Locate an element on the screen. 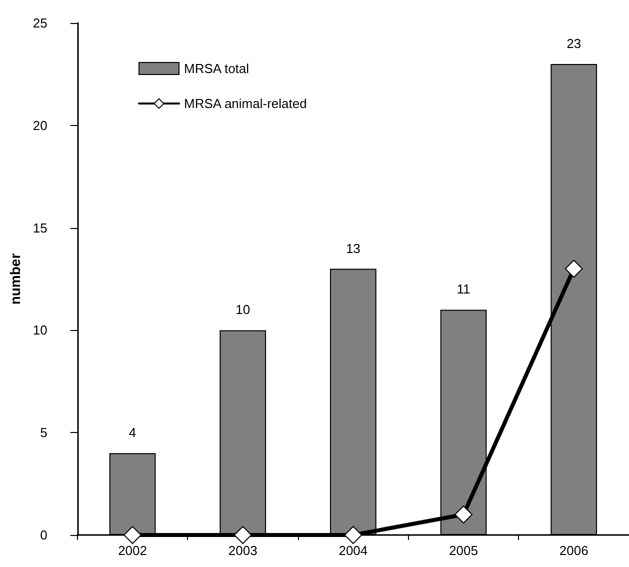 The image size is (629, 567). x-tick-label: 2003 is located at coordinates (243, 550).